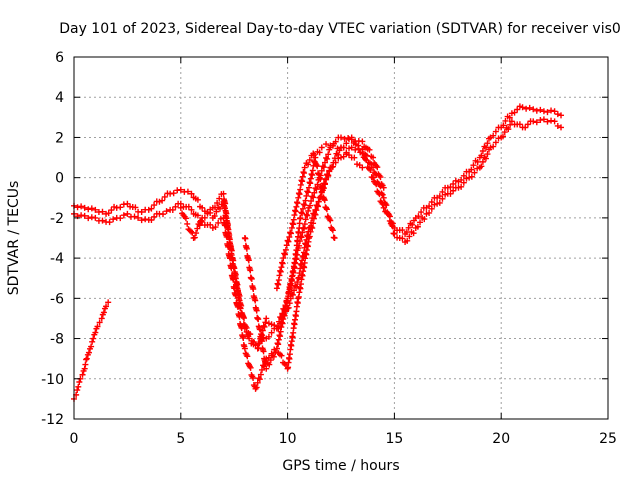 Image resolution: width=640 pixels, height=480 pixels. I want to click on x-axis-label: GPS time / hours, so click(340, 466).